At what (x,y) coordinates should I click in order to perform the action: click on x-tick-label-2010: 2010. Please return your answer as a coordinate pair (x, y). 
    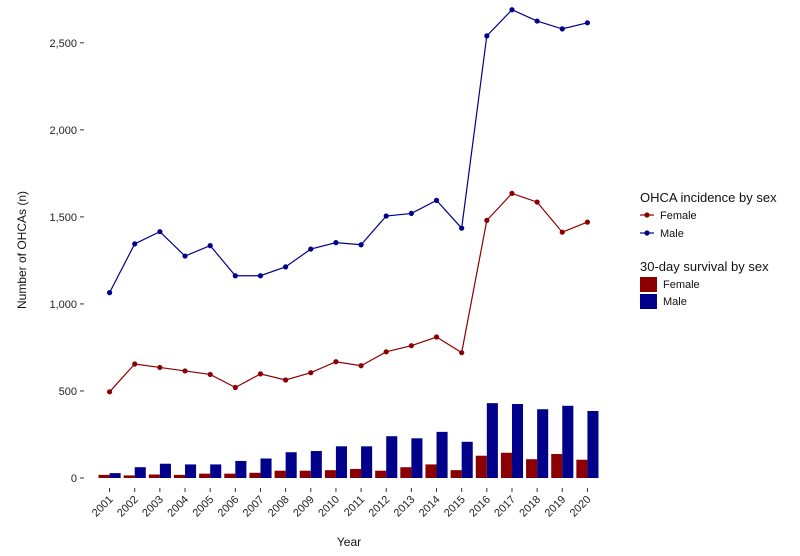
    Looking at the image, I should click on (329, 507).